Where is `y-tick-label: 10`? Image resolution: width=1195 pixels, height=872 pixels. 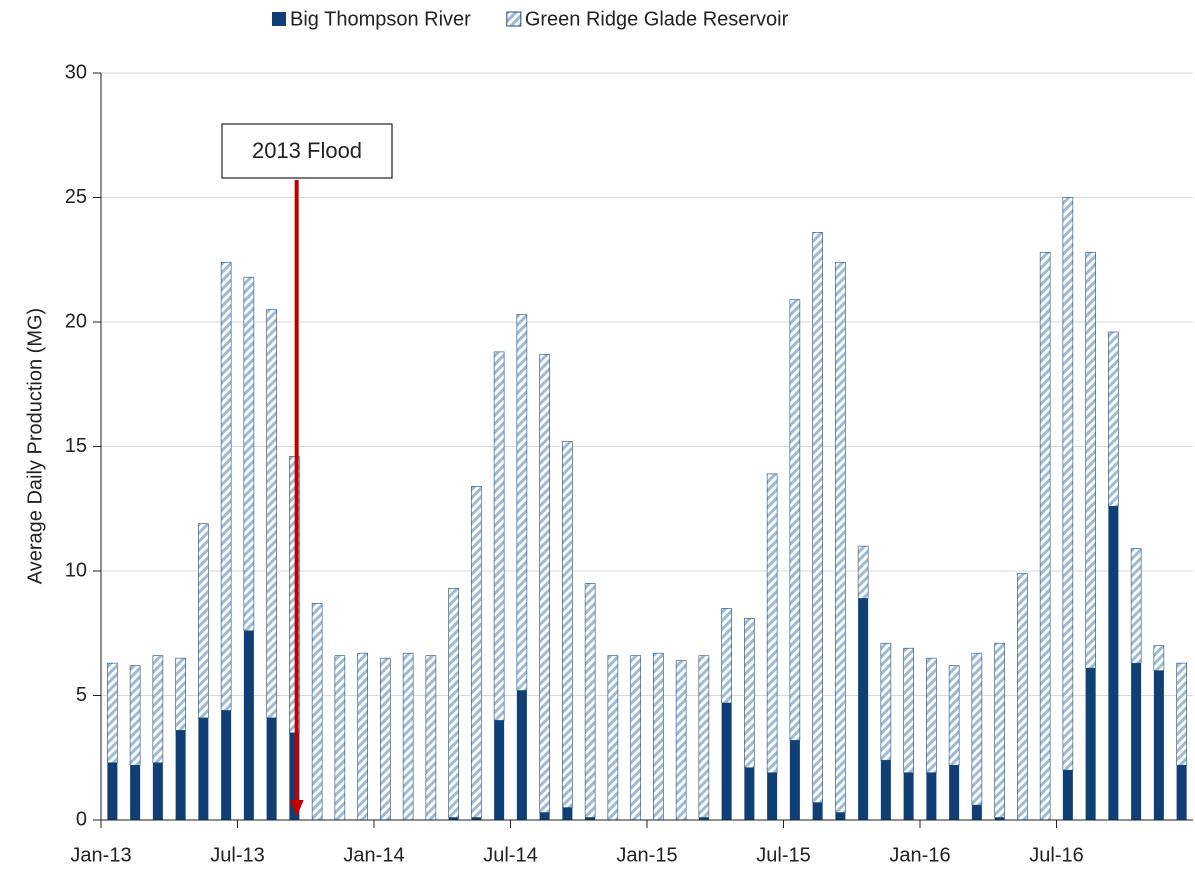 y-tick-label: 10 is located at coordinates (76, 570).